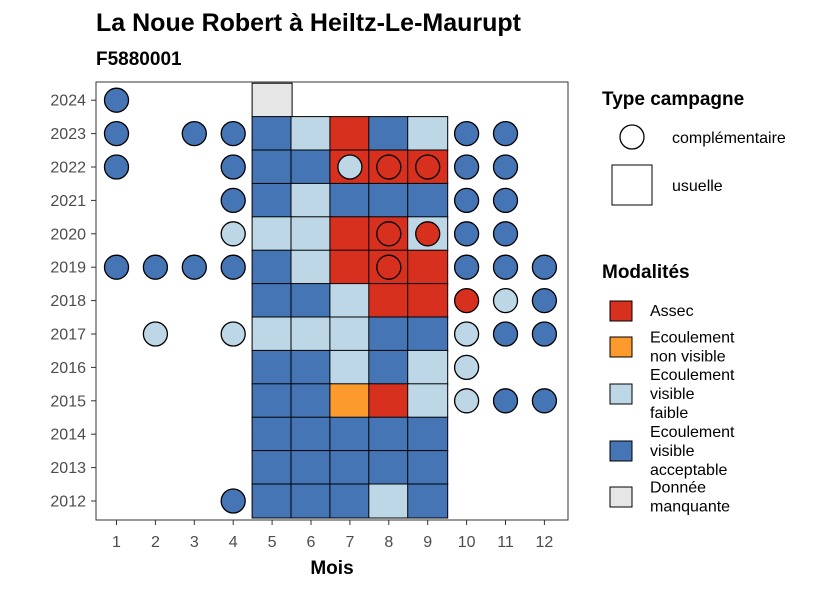 Image resolution: width=826 pixels, height=590 pixels. Describe the element at coordinates (68, 502) in the screenshot. I see `y-tick-label-2012: 2012` at that location.